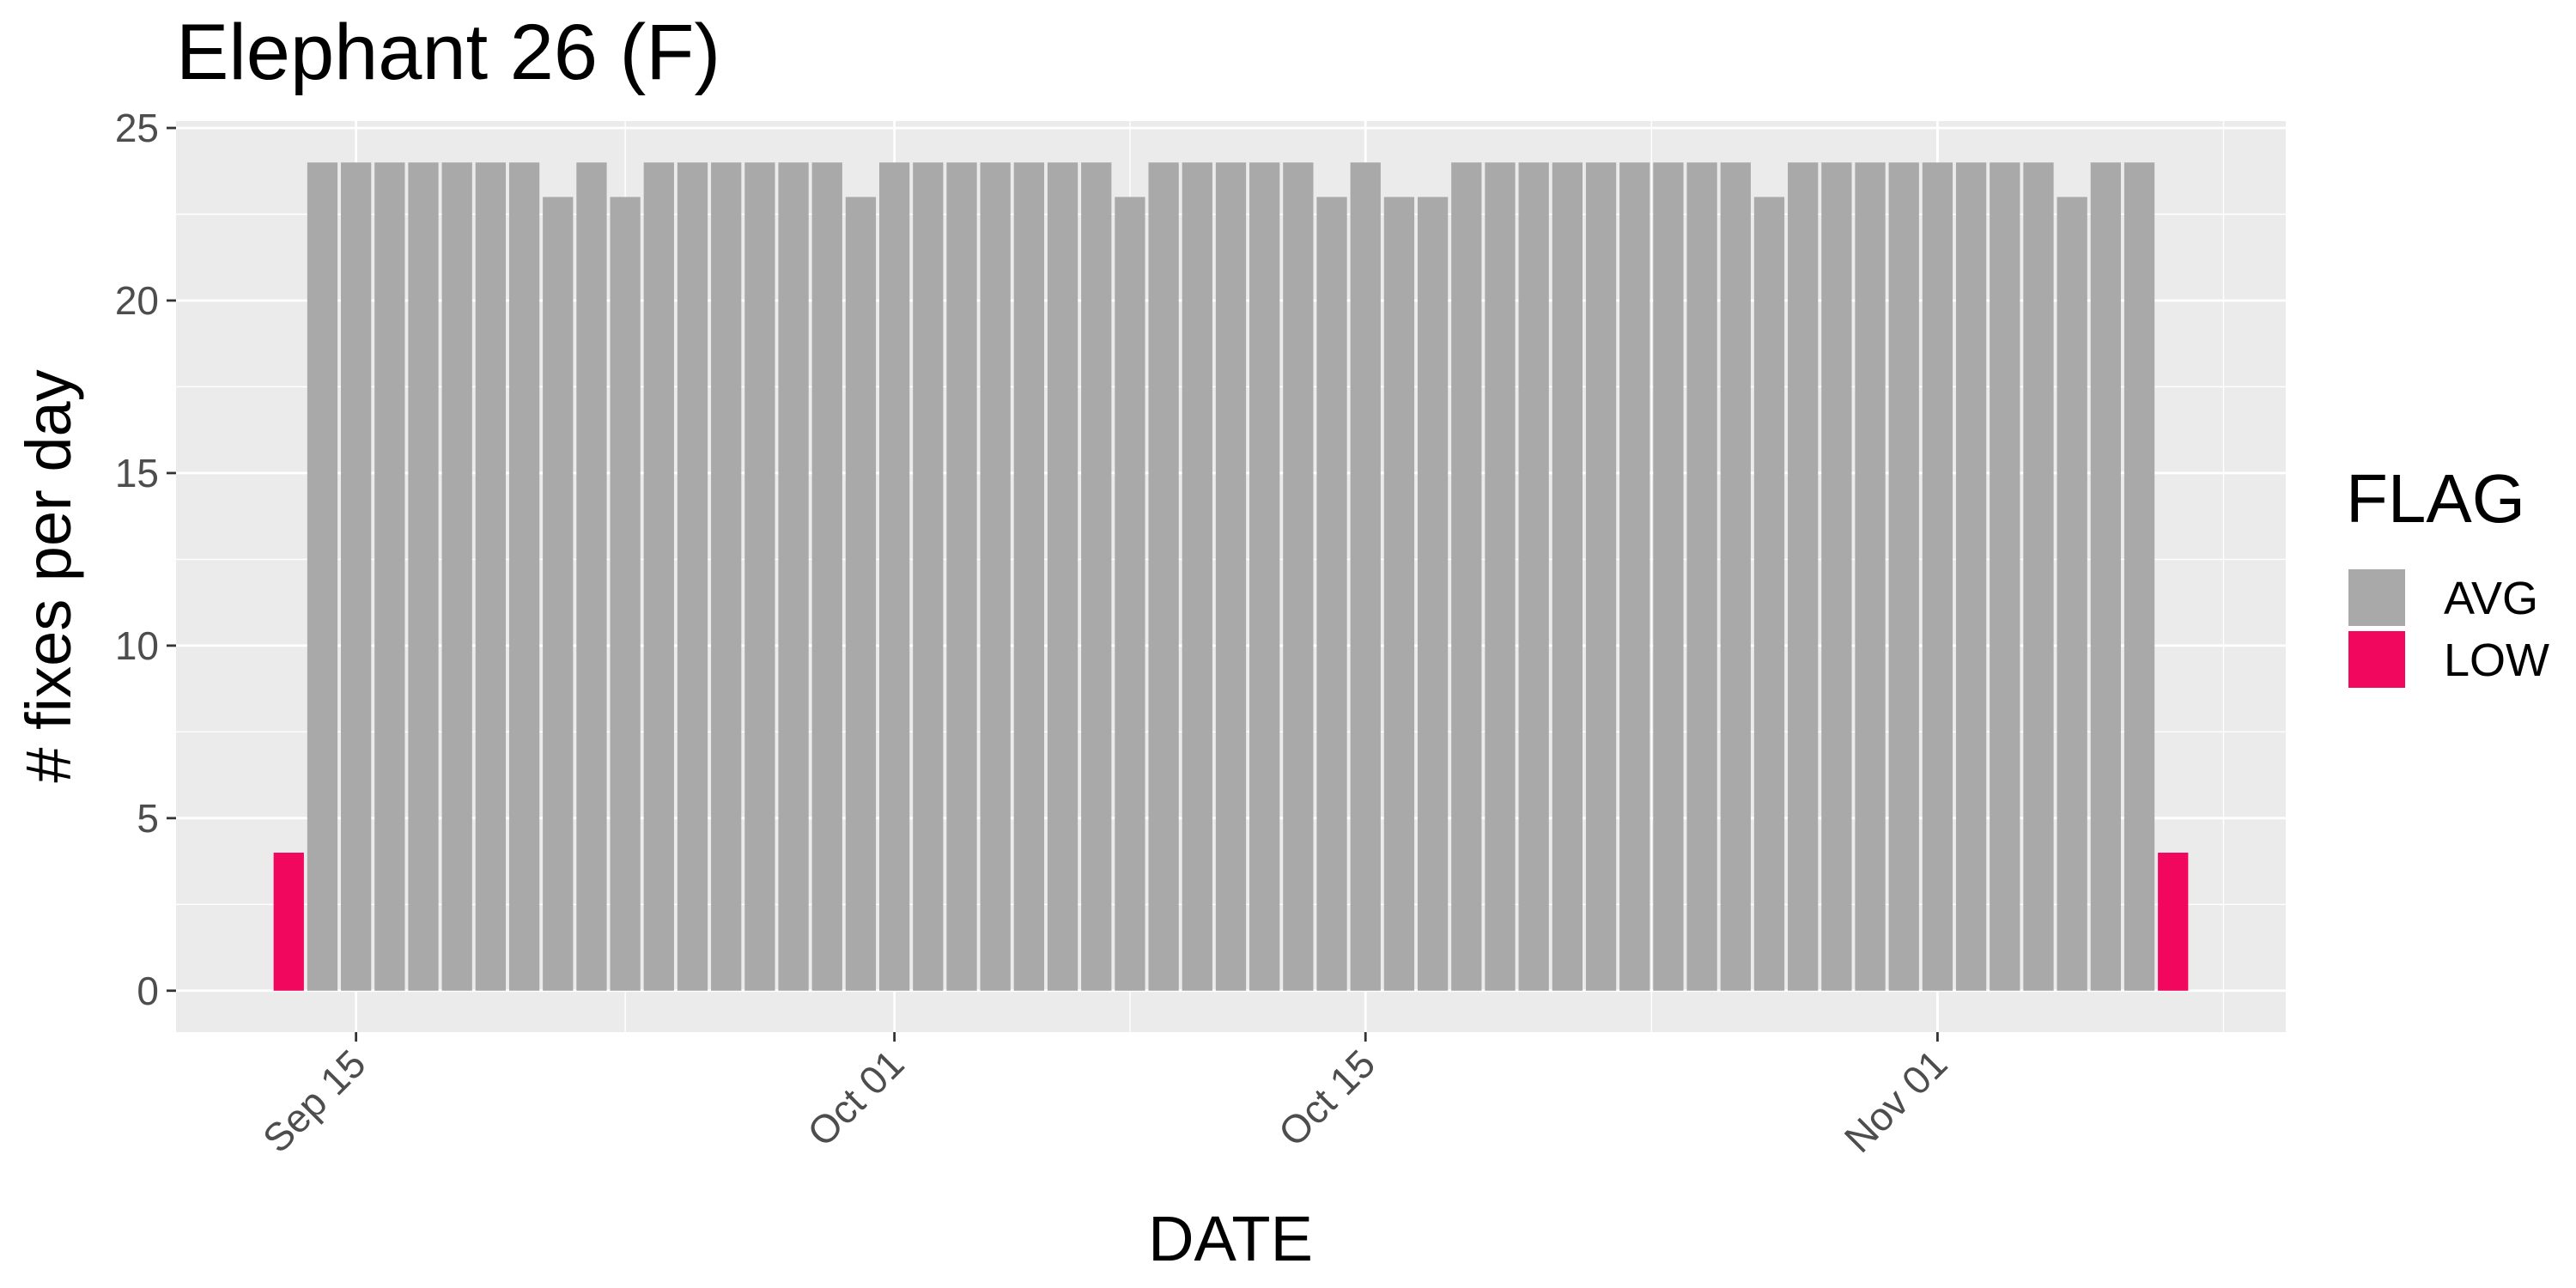  I want to click on x-tick-label: Sep 15, so click(314, 1101).